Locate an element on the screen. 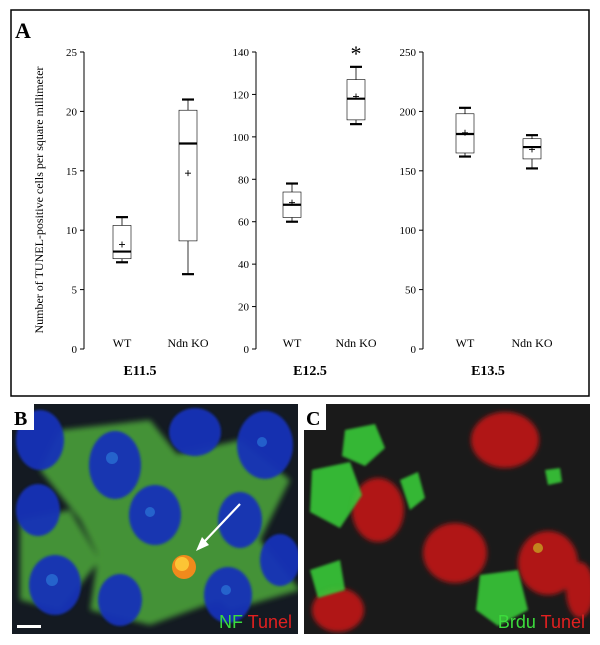 The height and width of the screenshot is (645, 600). panel-b-letter: B is located at coordinates (20, 419).